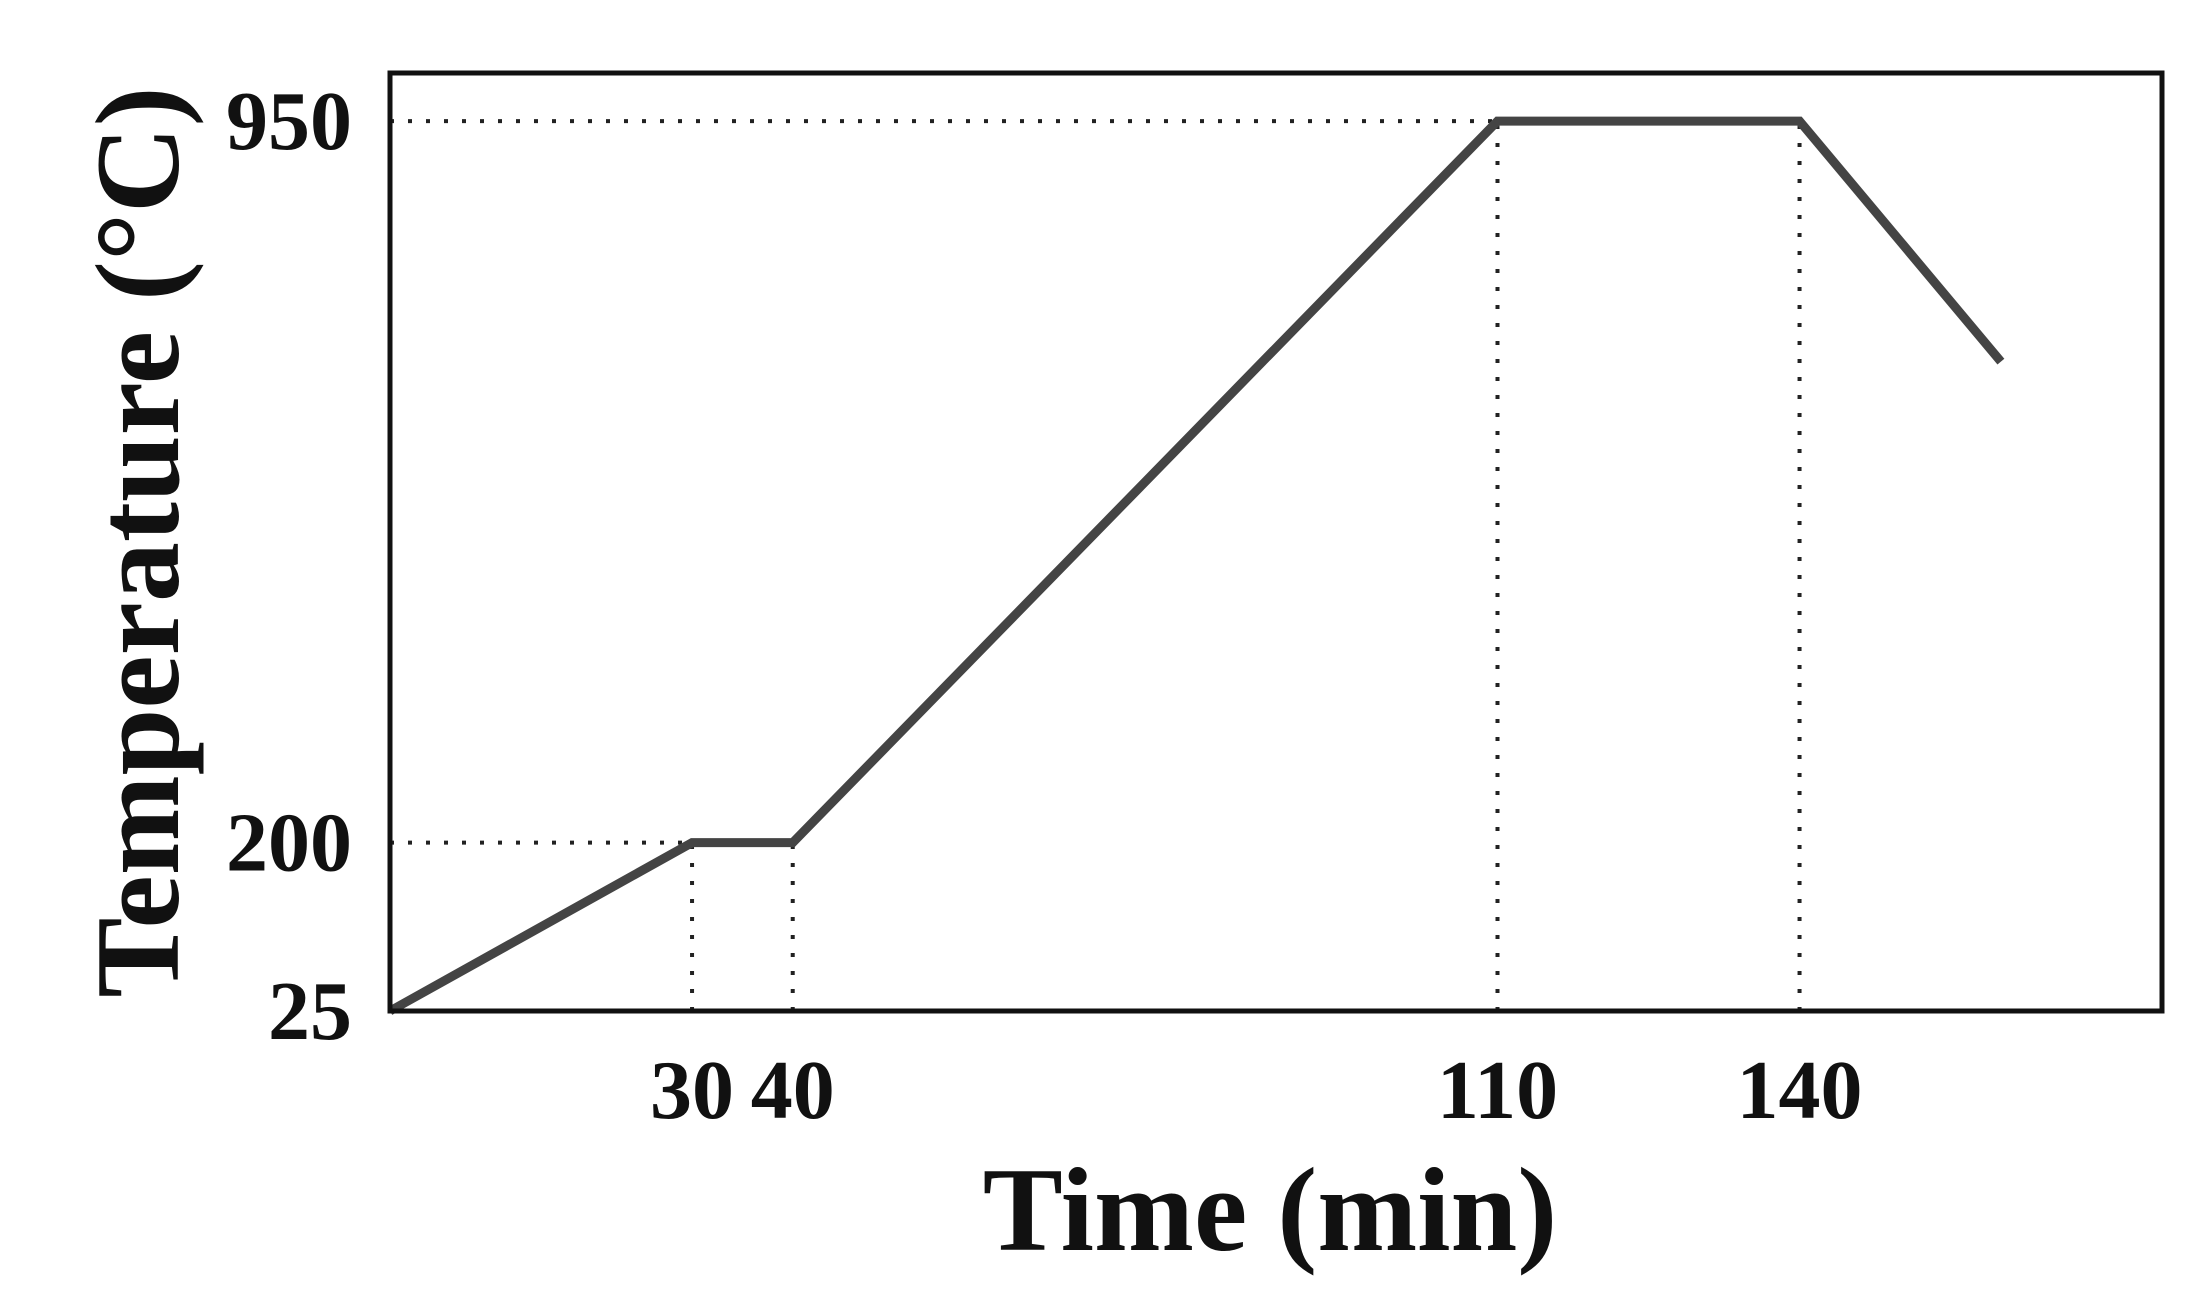 Image resolution: width=2208 pixels, height=1303 pixels. I want to click on x-tick-label-110: 110, so click(1497, 1090).